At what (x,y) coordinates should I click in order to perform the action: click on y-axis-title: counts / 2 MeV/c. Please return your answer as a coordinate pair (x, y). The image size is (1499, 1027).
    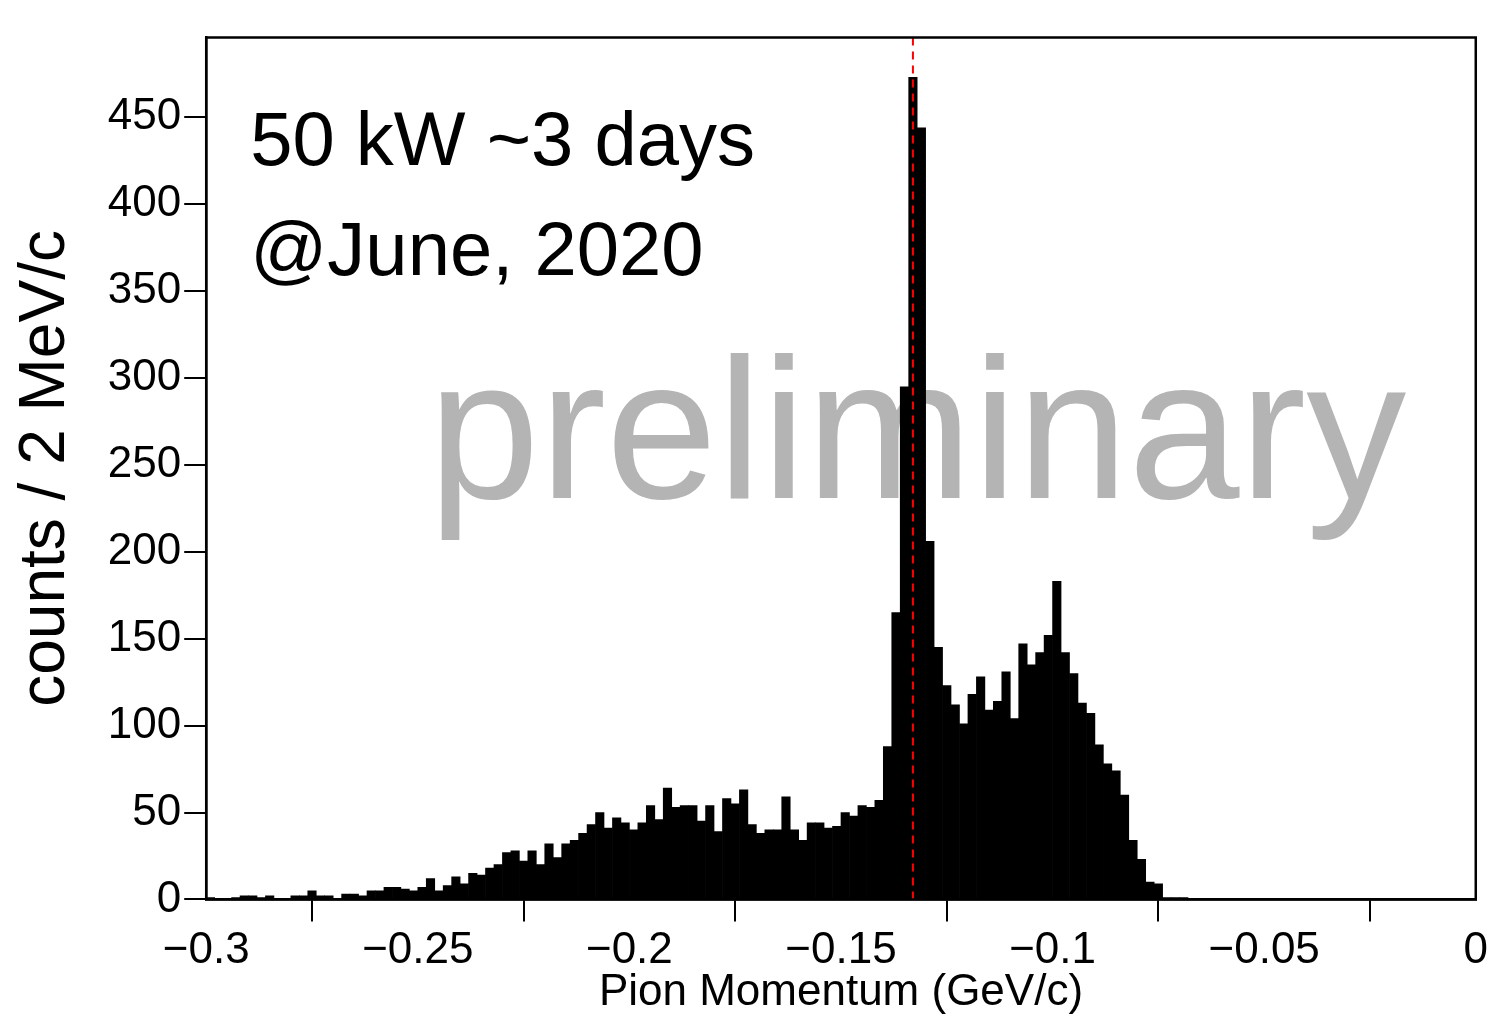
    Looking at the image, I should click on (42, 468).